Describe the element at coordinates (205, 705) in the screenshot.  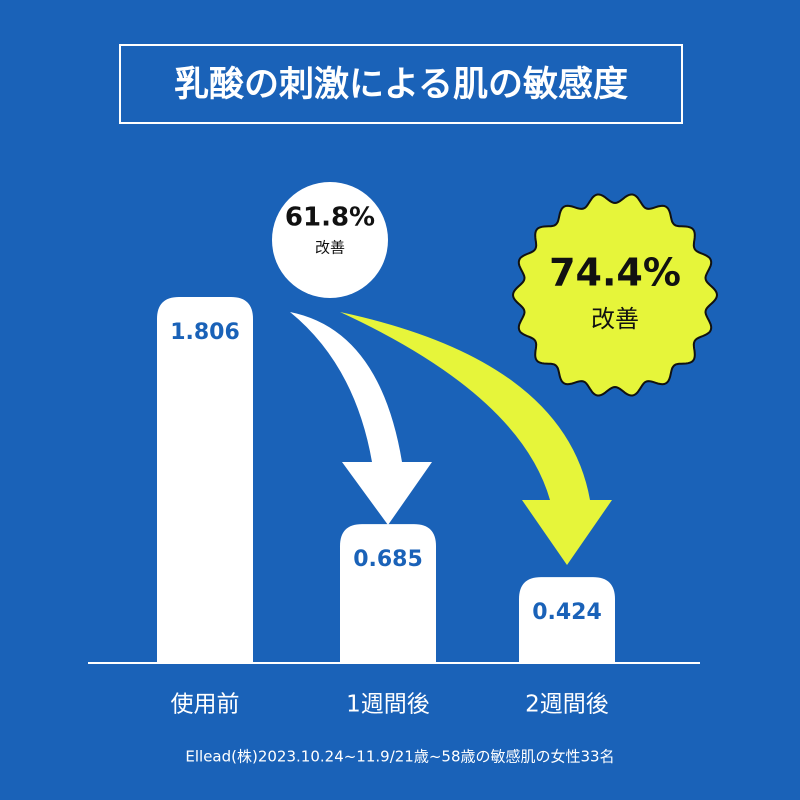
I see `x-tick-label: 使用前` at that location.